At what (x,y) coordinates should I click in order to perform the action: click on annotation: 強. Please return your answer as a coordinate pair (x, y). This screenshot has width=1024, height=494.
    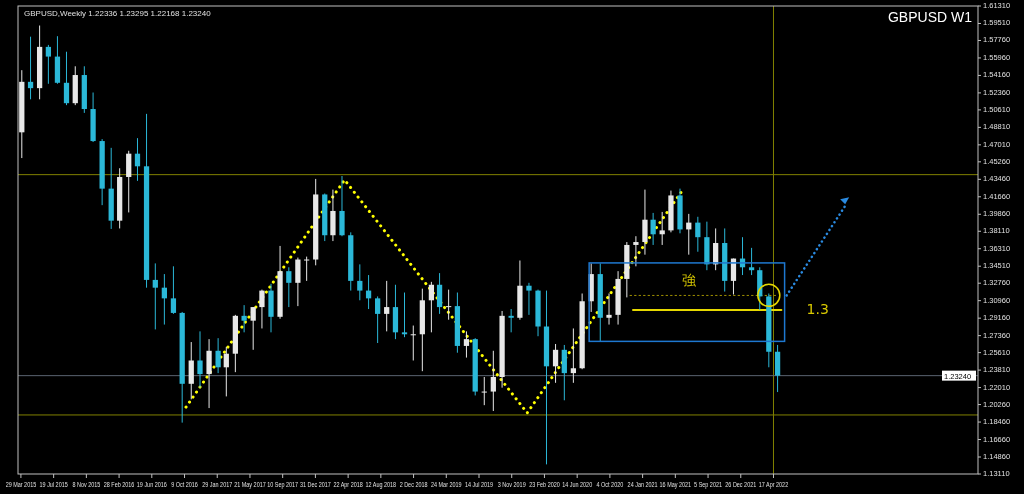
    Looking at the image, I should click on (688, 279).